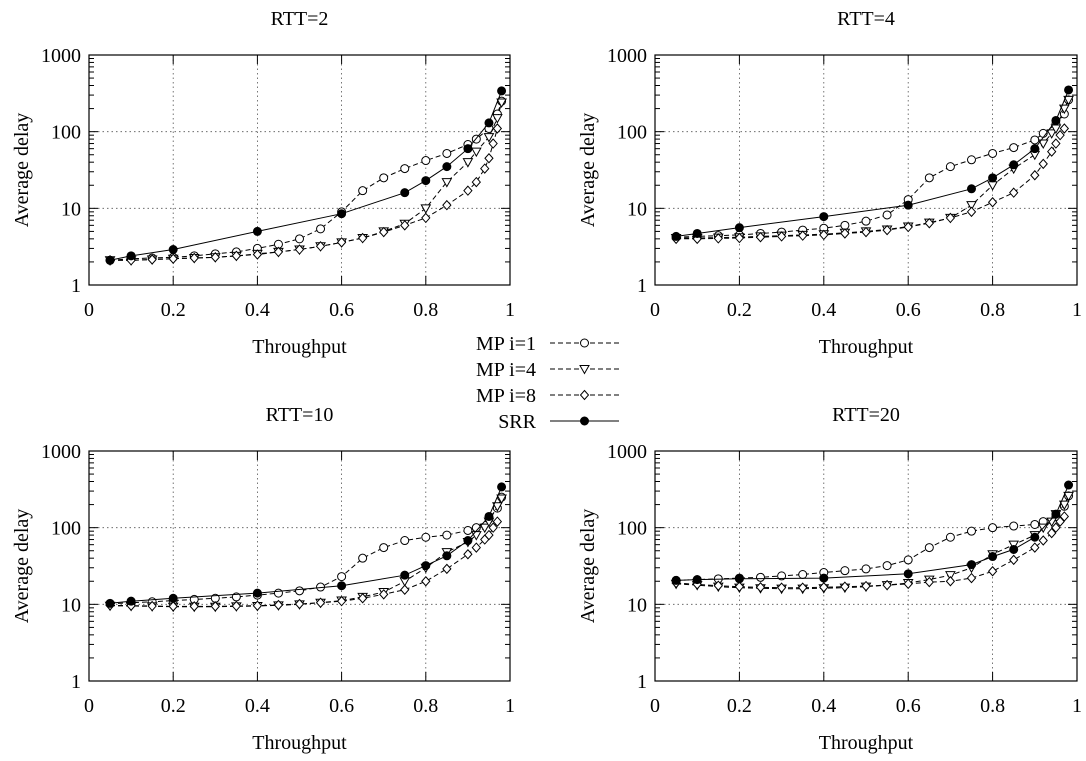 The image size is (1086, 761). I want to click on y-tick-label: 100, so click(66, 529).